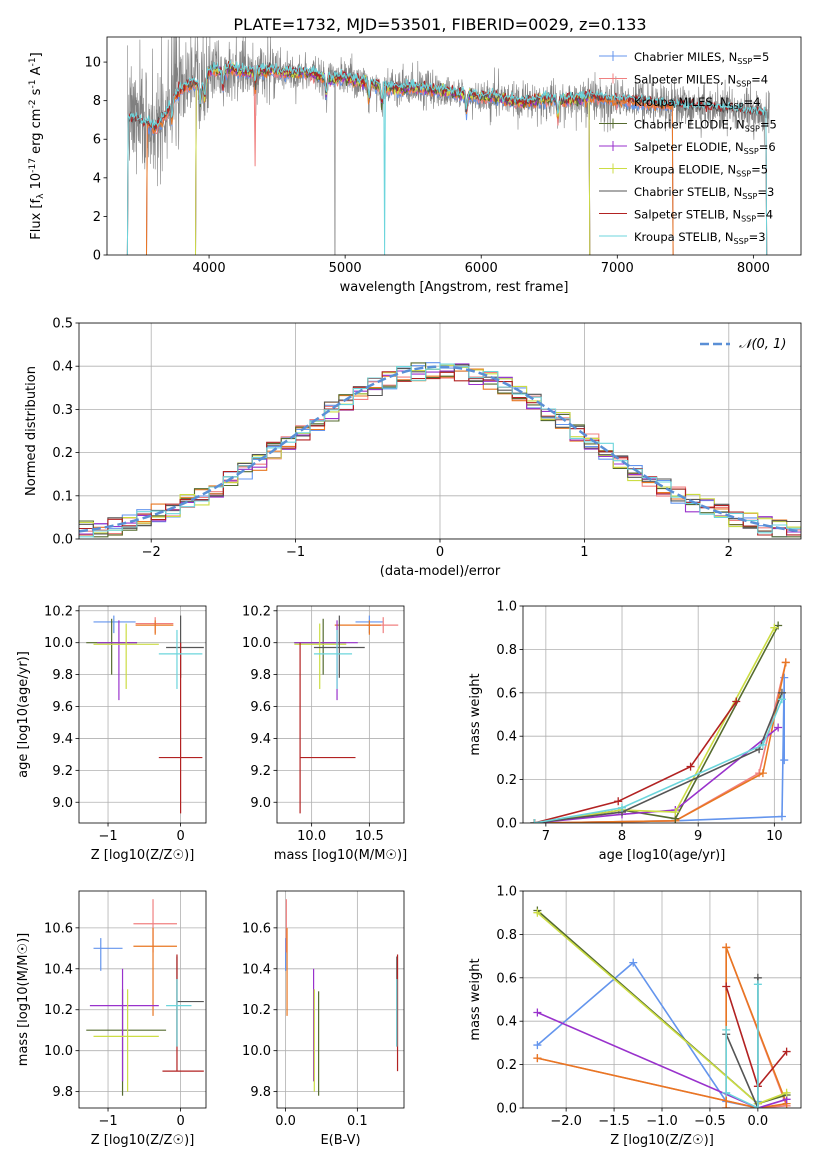  I want to click on x-tick-label: 0, so click(180, 836).